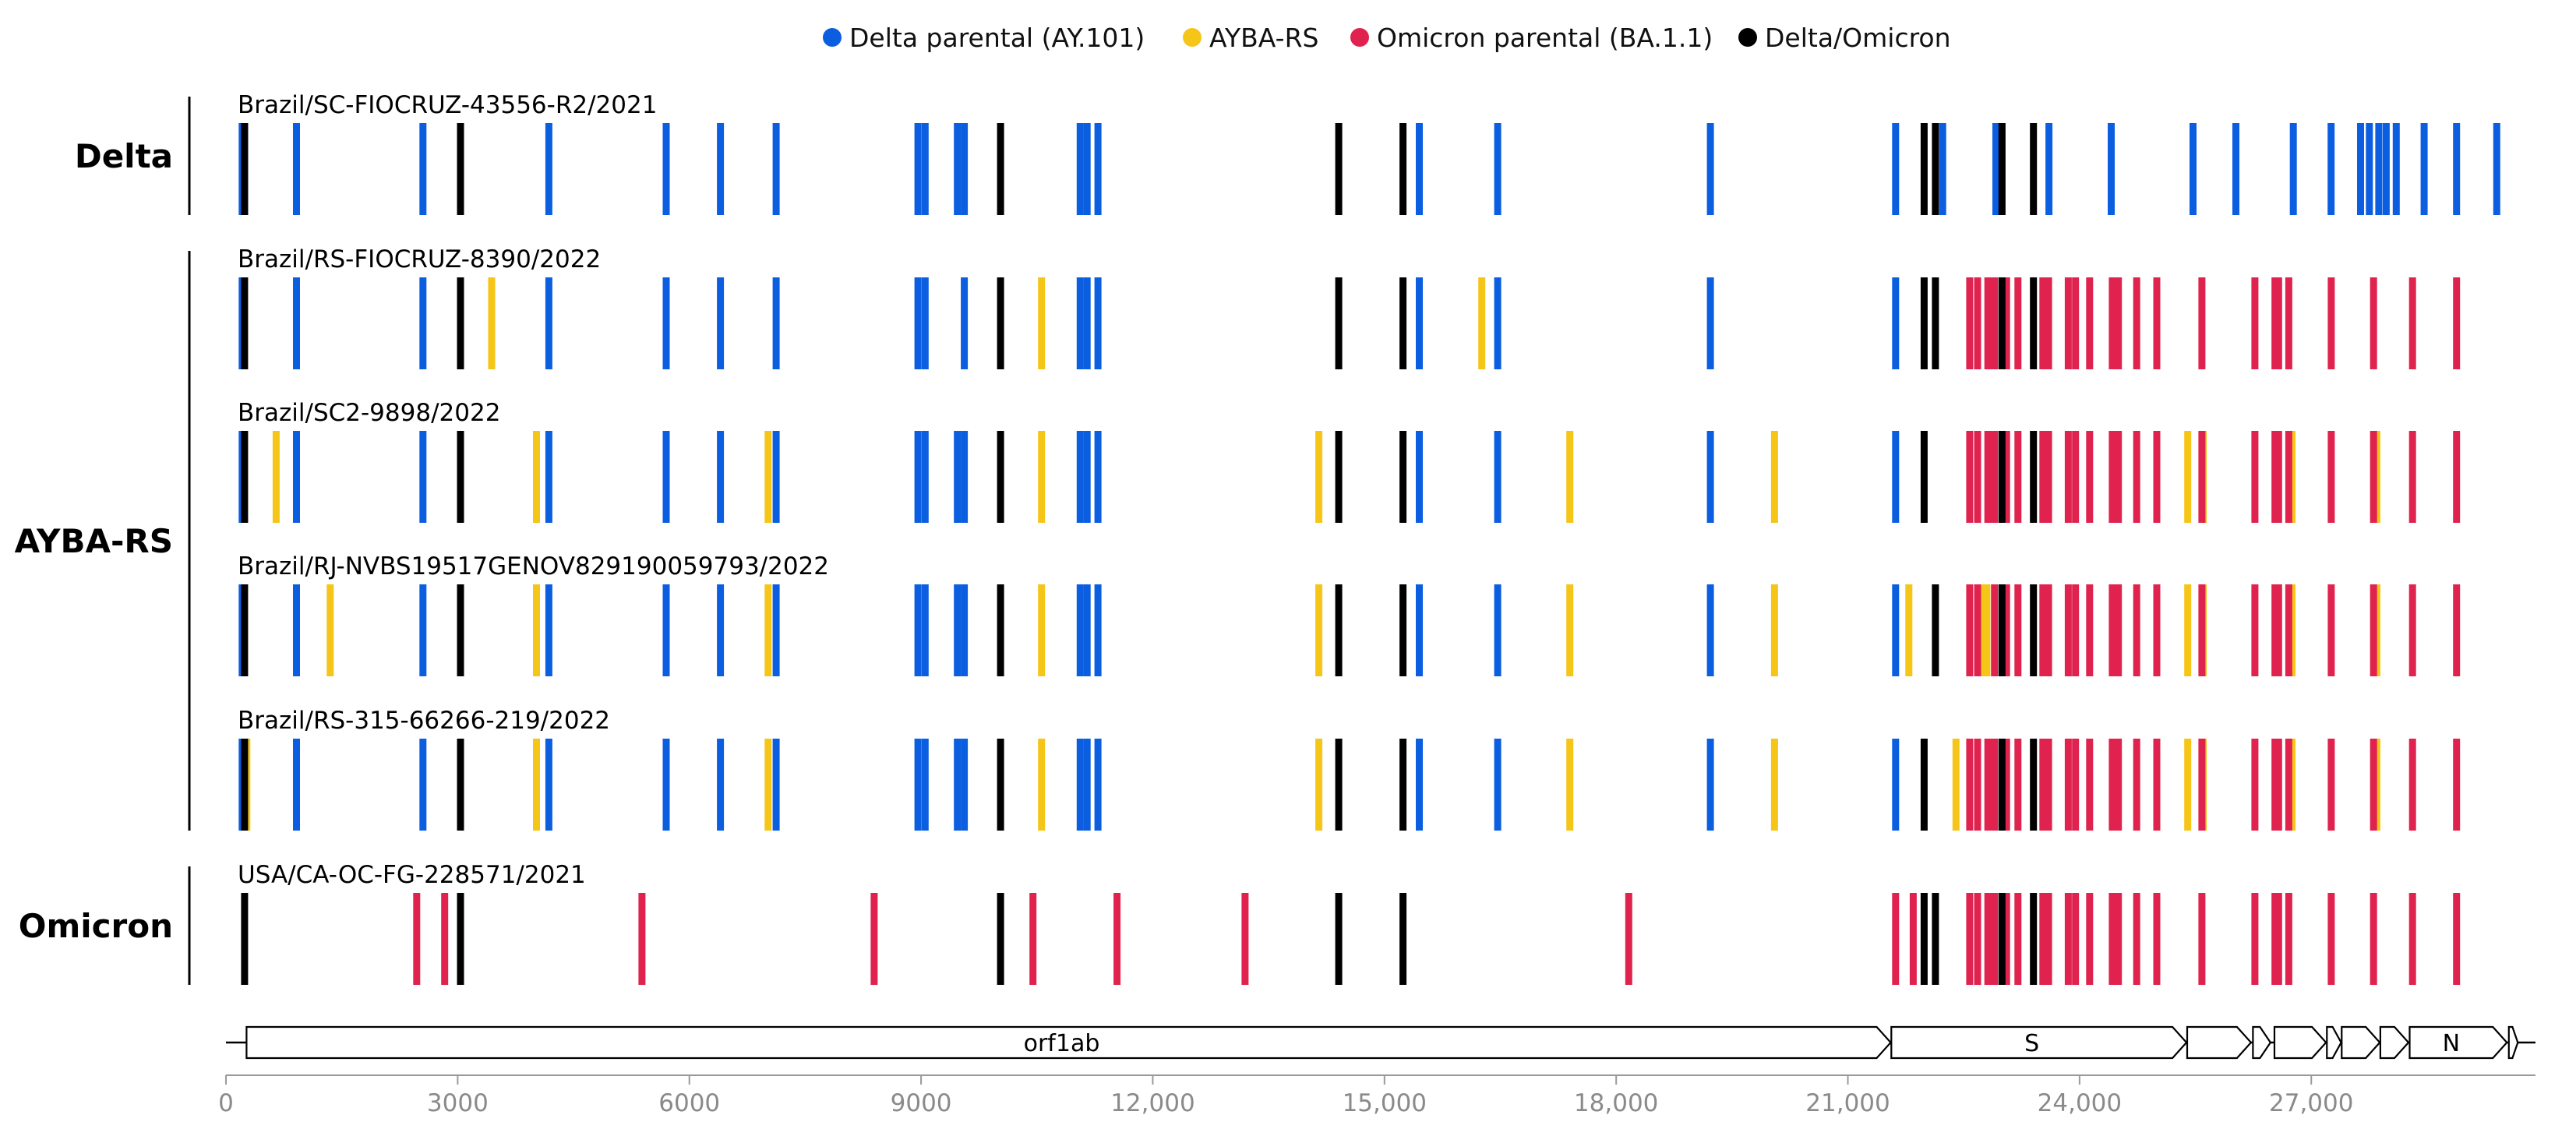 The height and width of the screenshot is (1129, 2576). I want to click on x-tick-label: 24,000, so click(2080, 1103).